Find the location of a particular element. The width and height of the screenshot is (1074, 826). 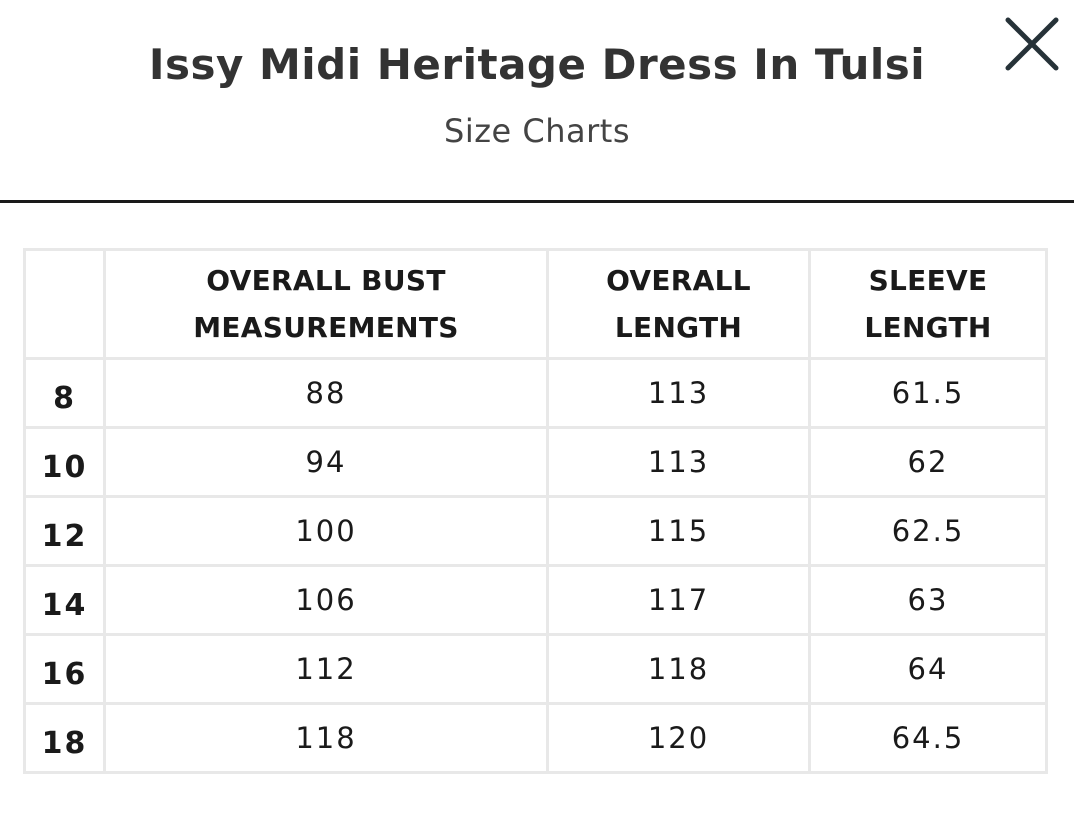

size-cell: 18 is located at coordinates (64, 738).